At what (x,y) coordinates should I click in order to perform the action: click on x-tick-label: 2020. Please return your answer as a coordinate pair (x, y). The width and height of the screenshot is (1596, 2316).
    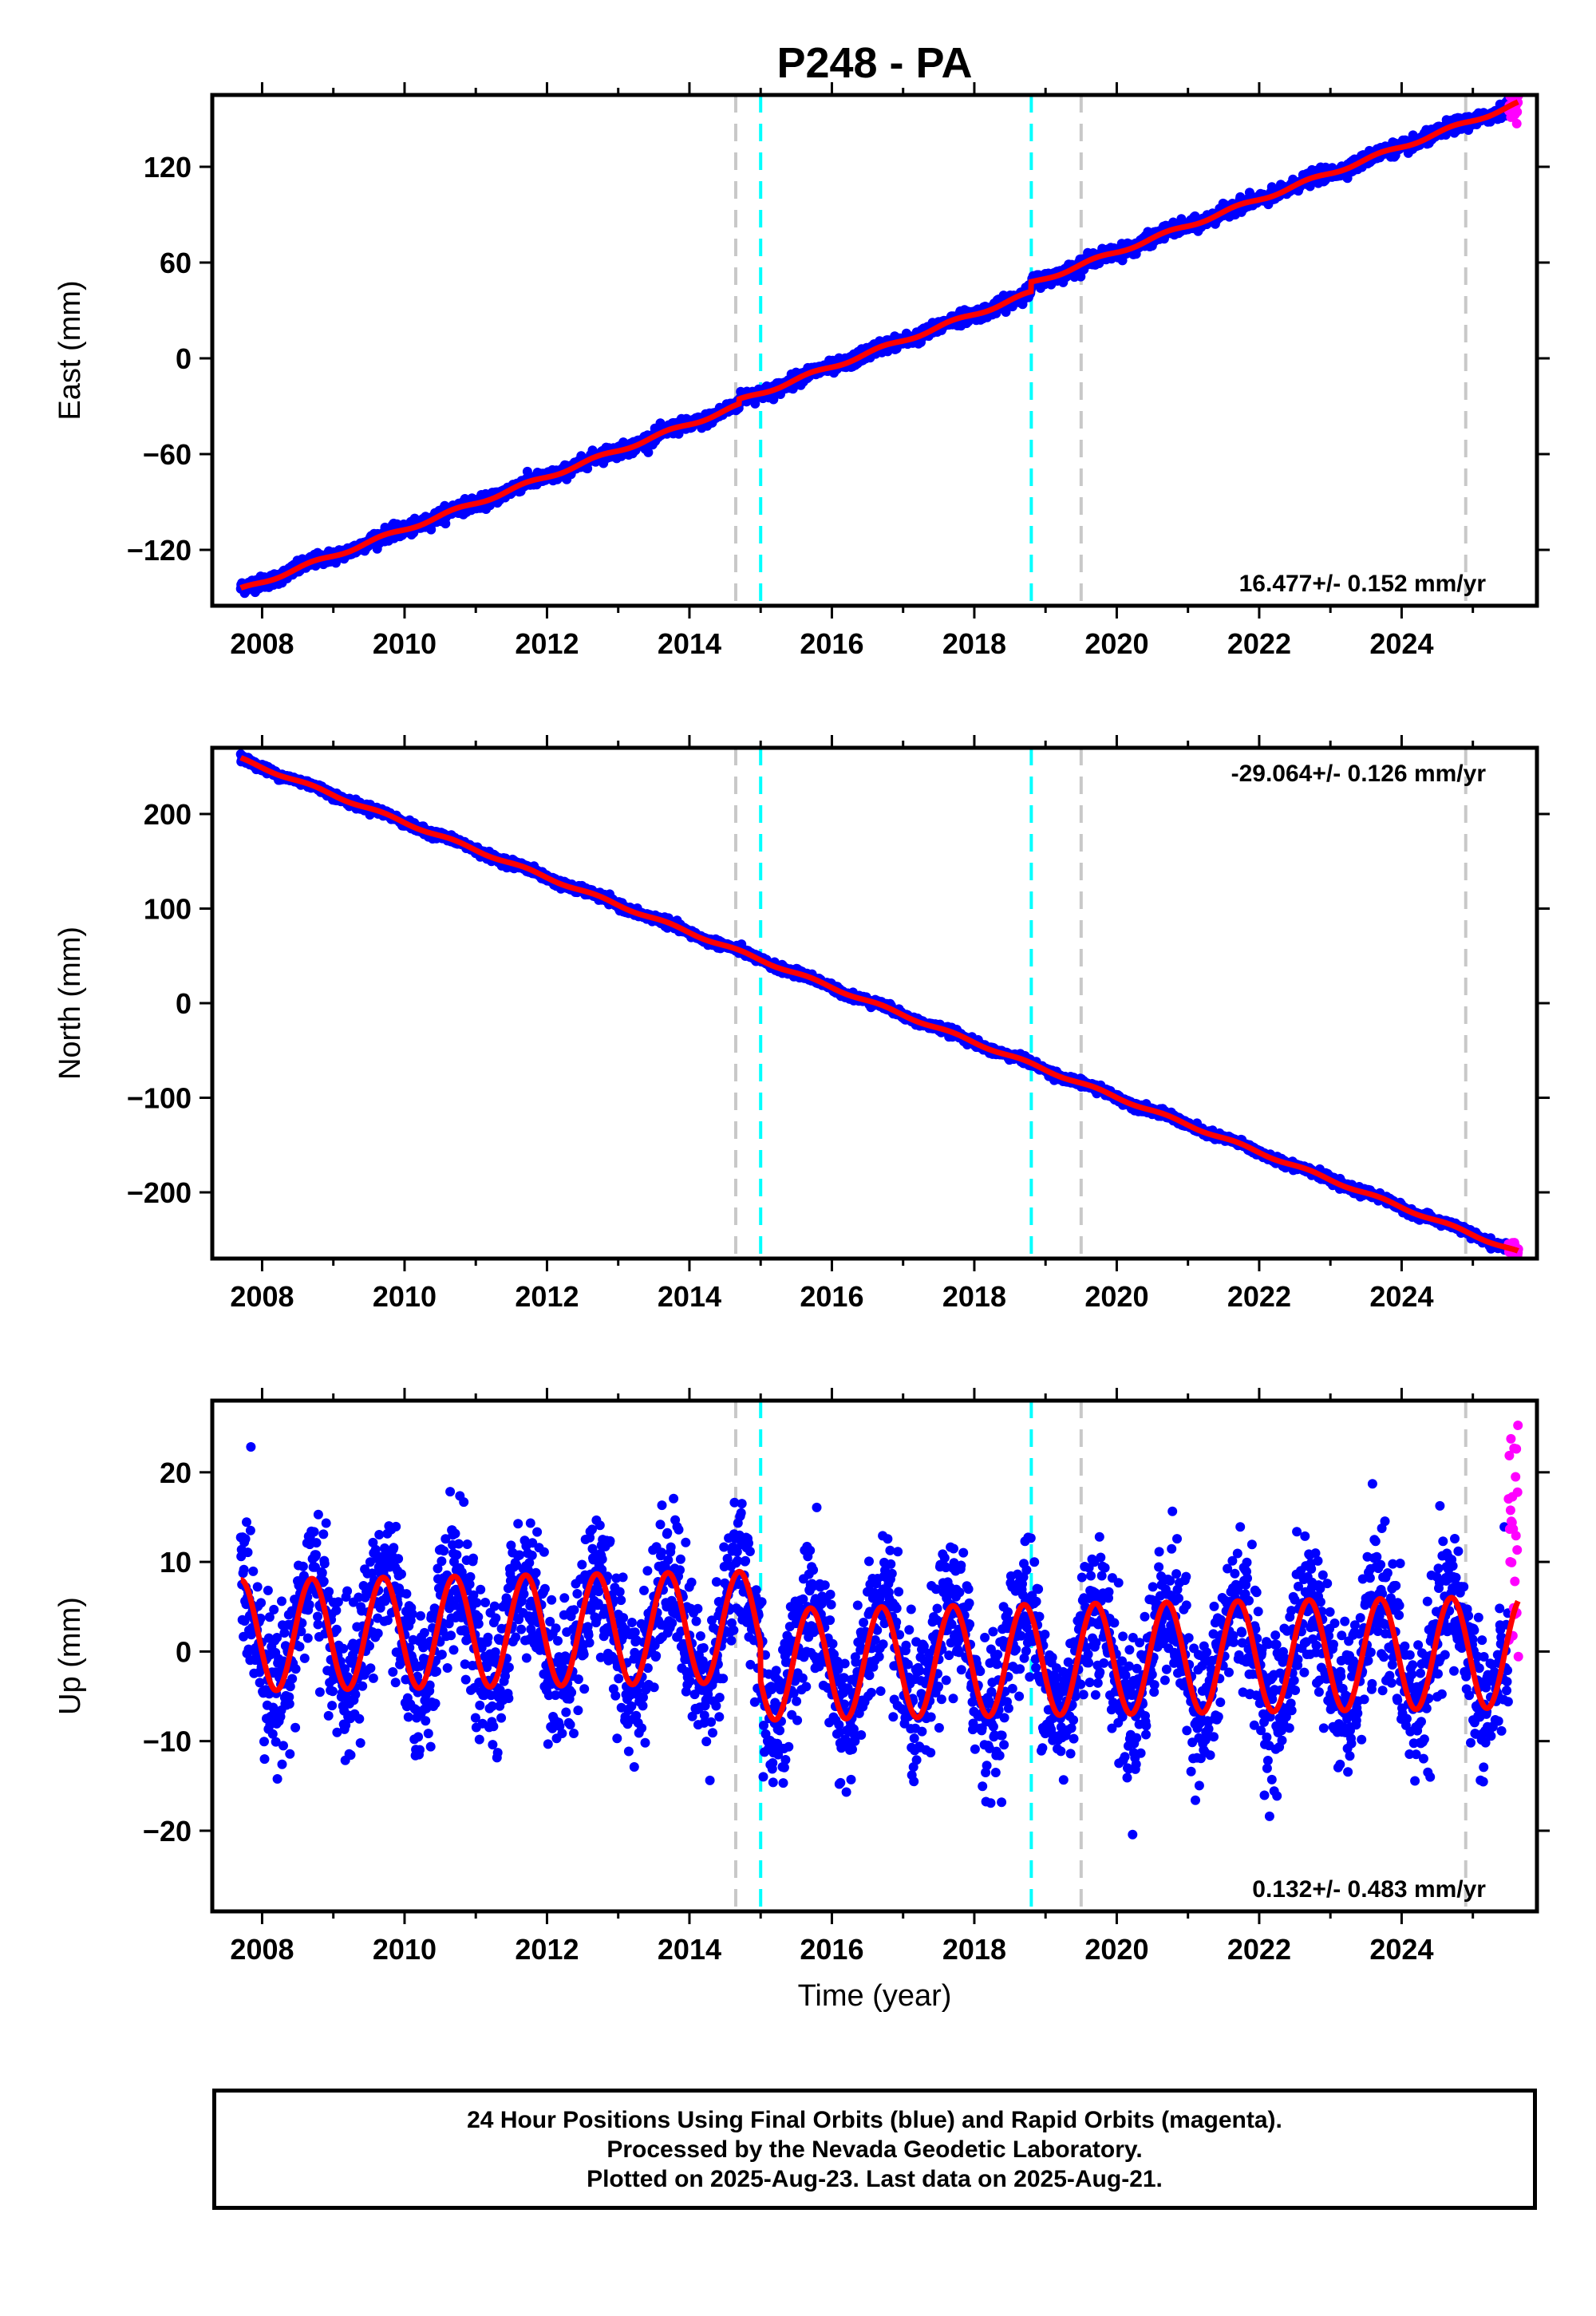
    Looking at the image, I should click on (1116, 643).